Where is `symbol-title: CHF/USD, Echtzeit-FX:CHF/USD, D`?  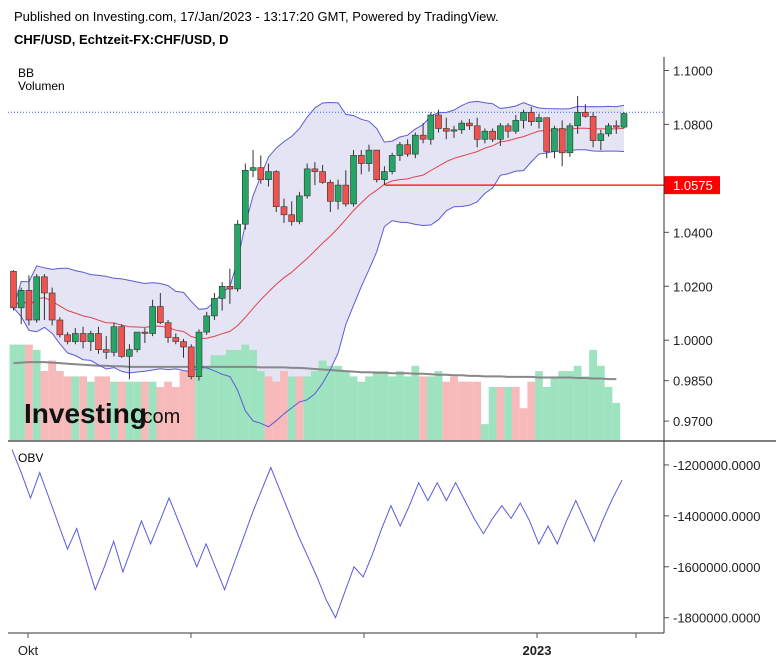 symbol-title: CHF/USD, Echtzeit-FX:CHF/USD, D is located at coordinates (121, 39).